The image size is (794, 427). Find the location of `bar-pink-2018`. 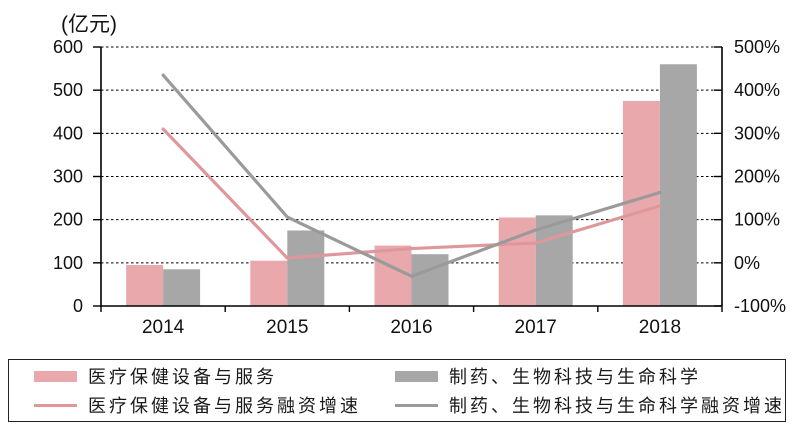

bar-pink-2018 is located at coordinates (641, 203).